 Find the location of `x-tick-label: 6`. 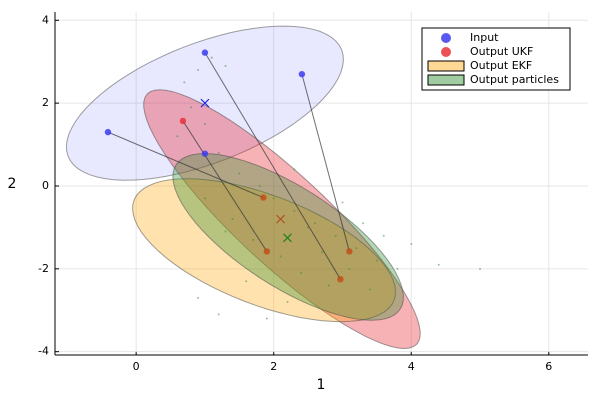

x-tick-label: 6 is located at coordinates (548, 366).